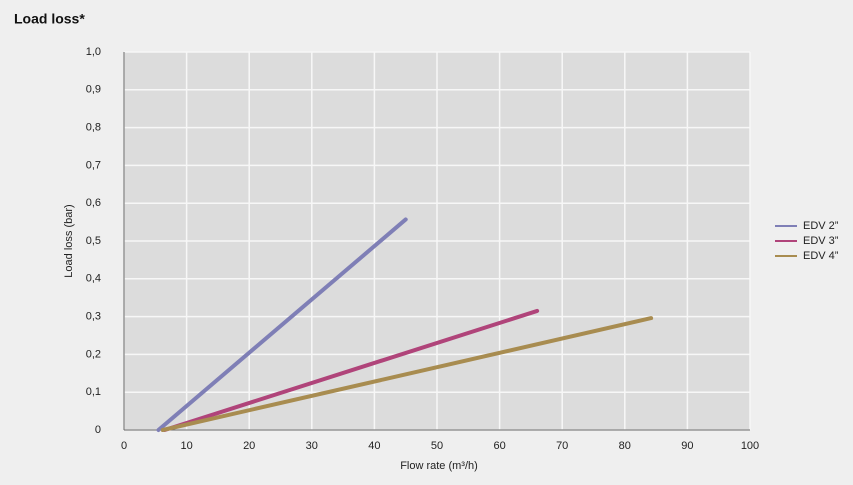  What do you see at coordinates (562, 446) in the screenshot?
I see `x-tick-label: 70` at bounding box center [562, 446].